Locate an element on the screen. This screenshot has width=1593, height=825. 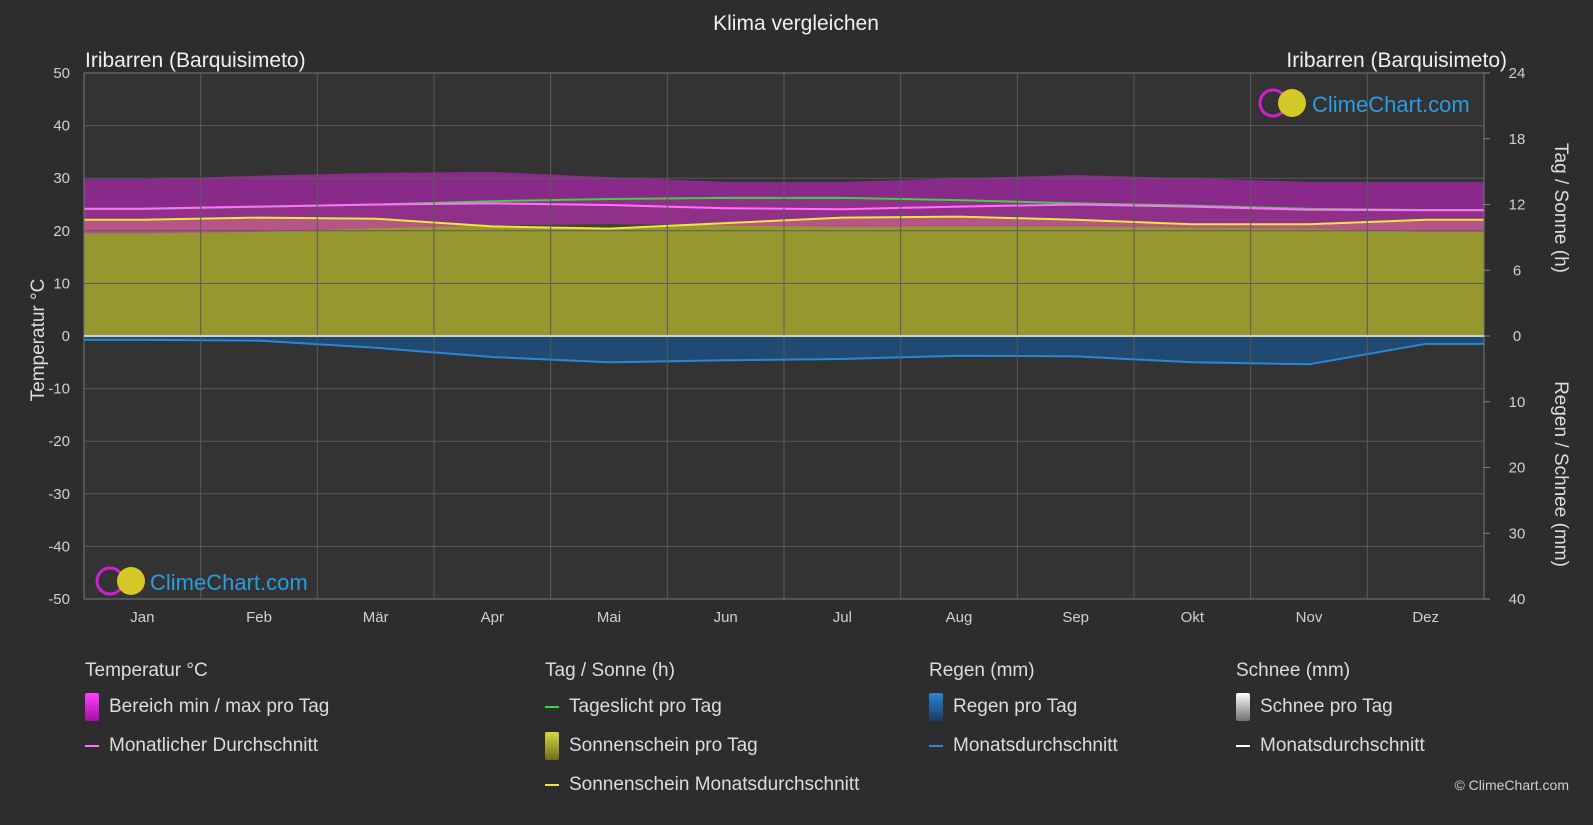
legend-heading: Schnee (mm) is located at coordinates (1293, 670).